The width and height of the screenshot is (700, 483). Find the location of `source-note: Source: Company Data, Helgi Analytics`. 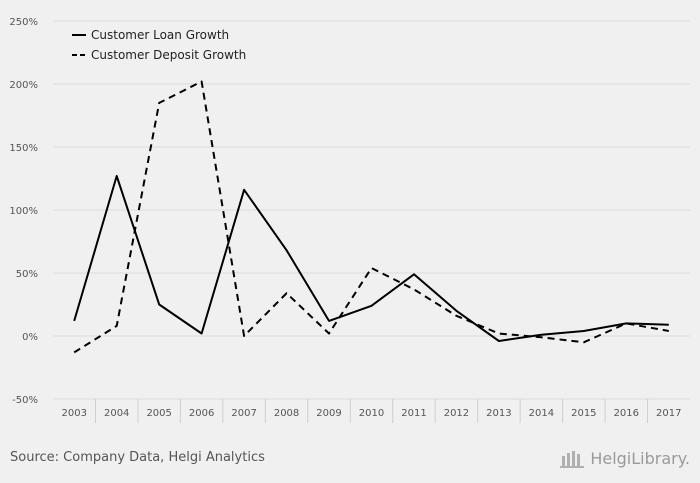

source-note: Source: Company Data, Helgi Analytics is located at coordinates (137, 457).